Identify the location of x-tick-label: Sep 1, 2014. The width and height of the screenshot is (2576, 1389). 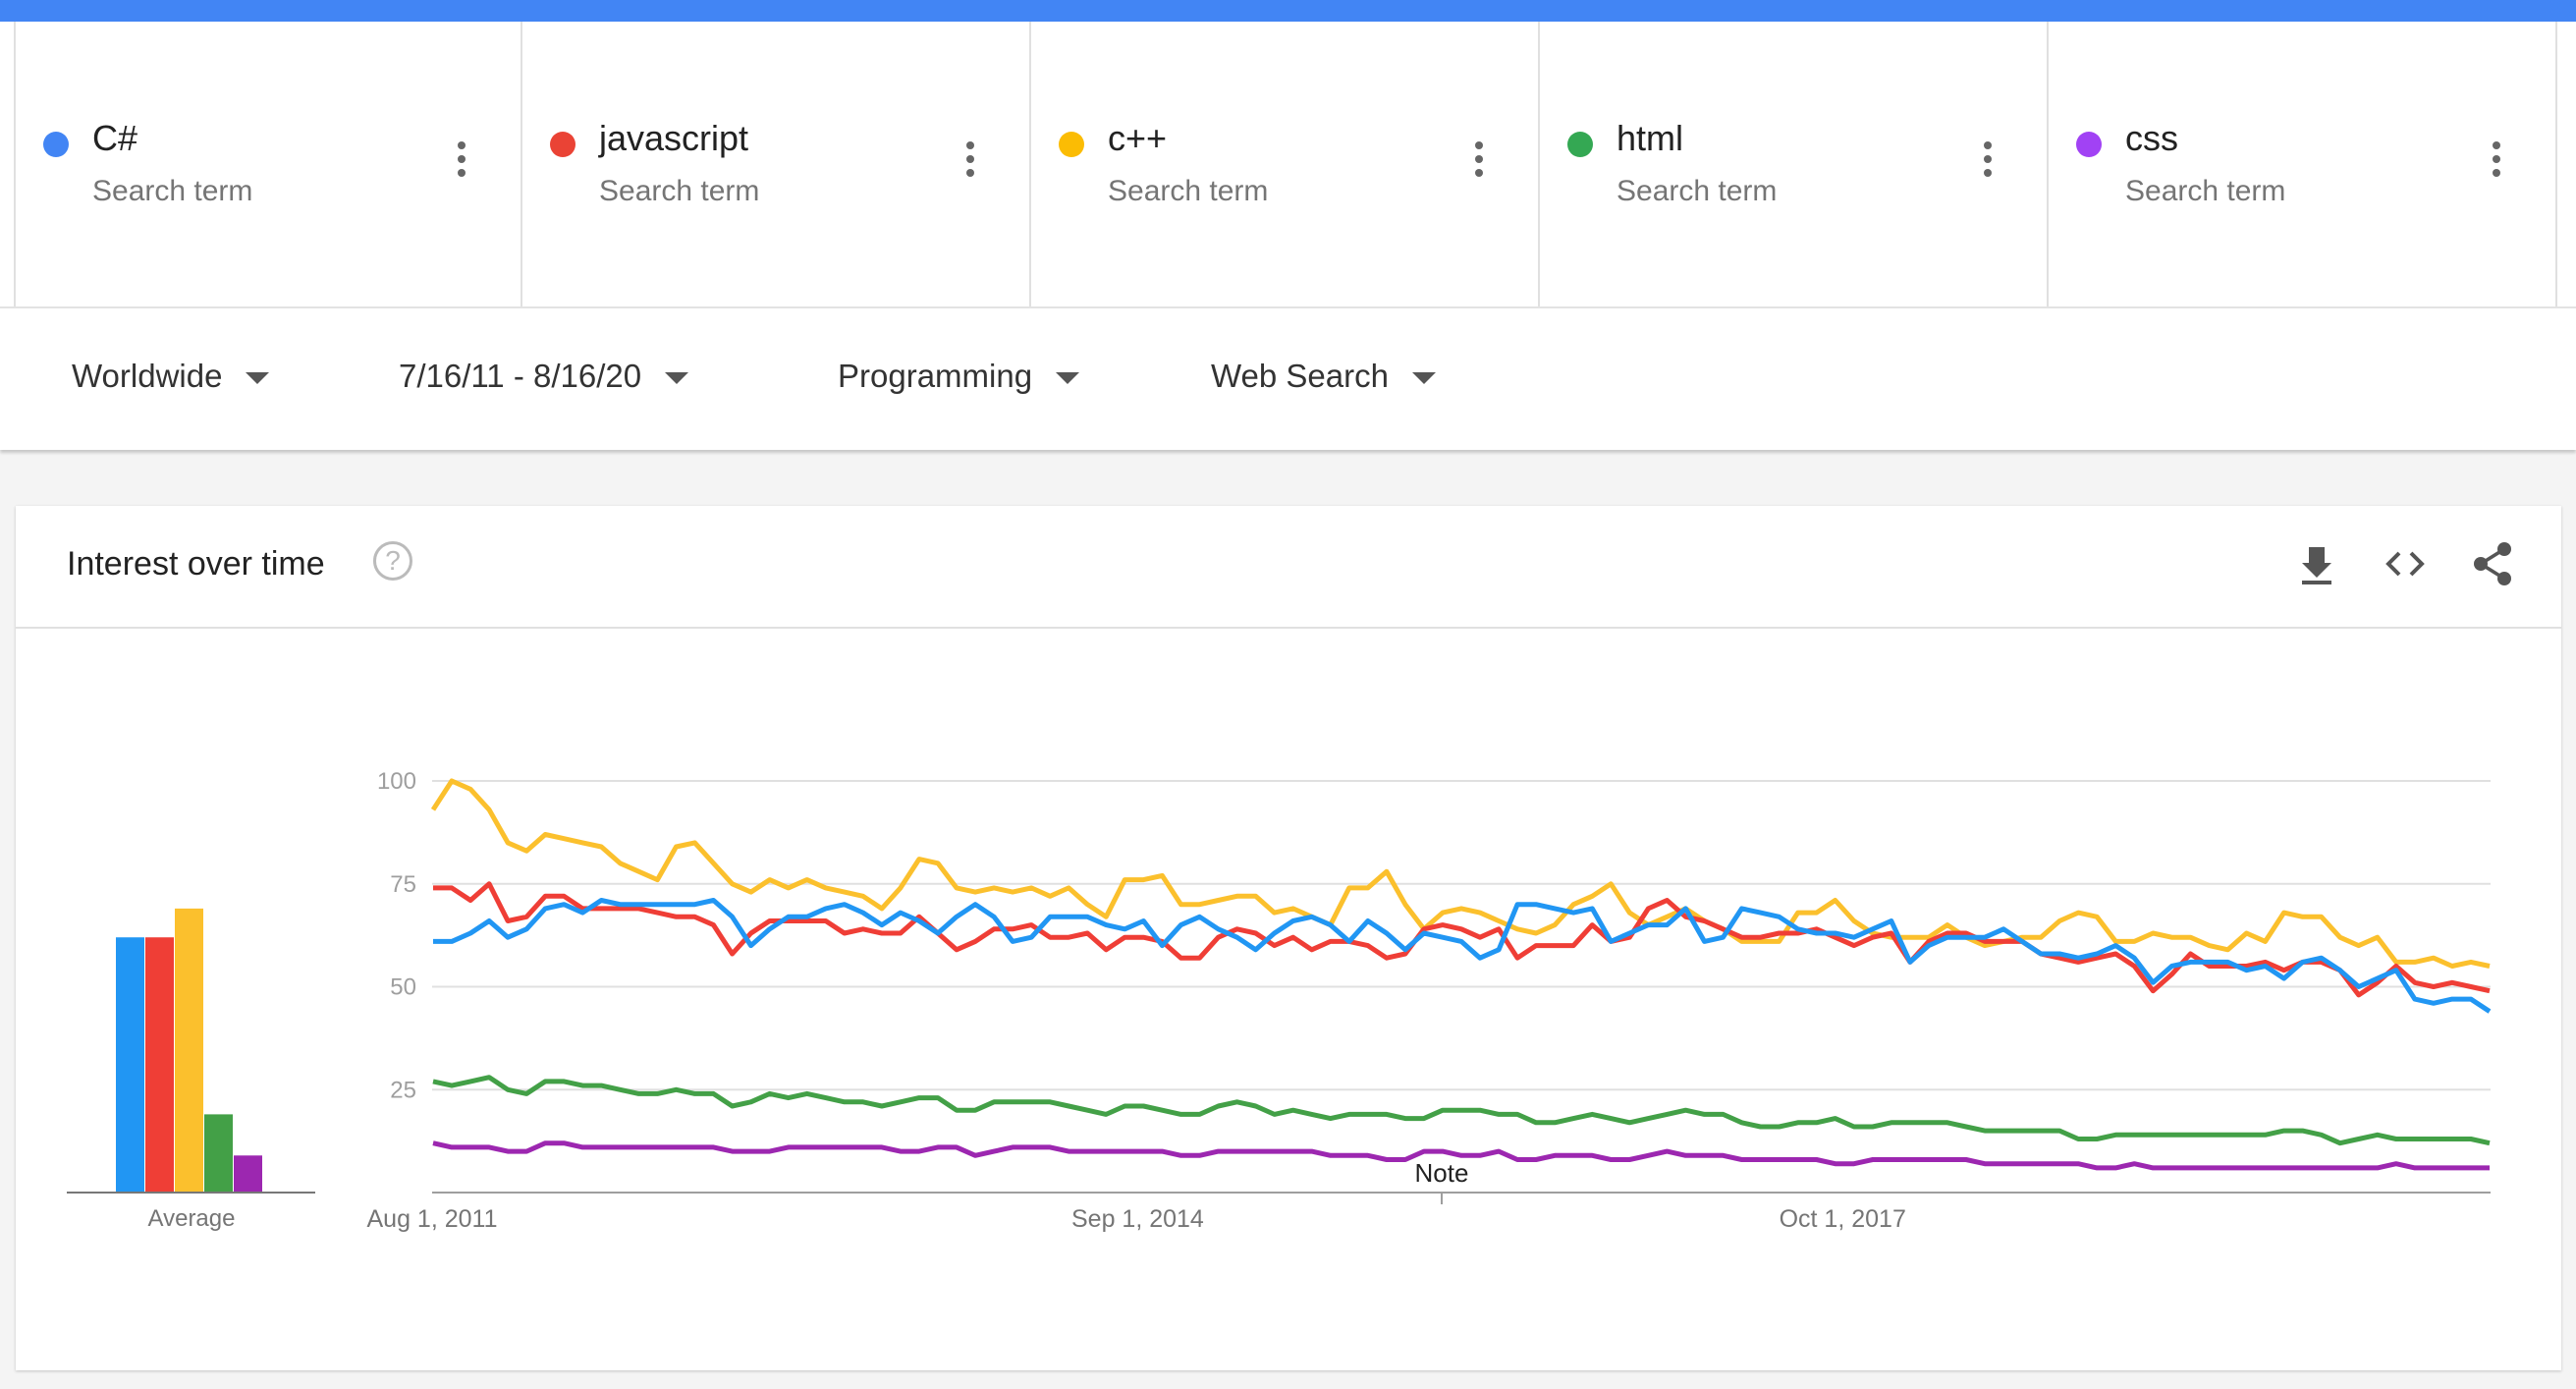
(1137, 1219).